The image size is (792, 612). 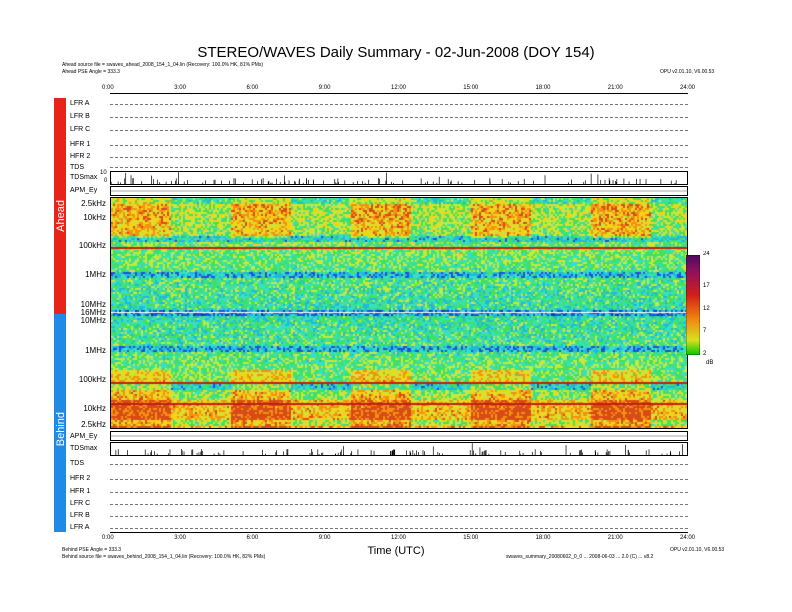 I want to click on behind-label: Behind, so click(x=61, y=429).